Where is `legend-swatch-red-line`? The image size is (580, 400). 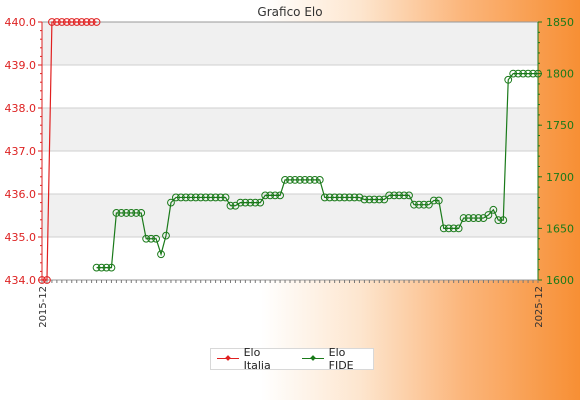
legend-swatch-red-line is located at coordinates (228, 359).